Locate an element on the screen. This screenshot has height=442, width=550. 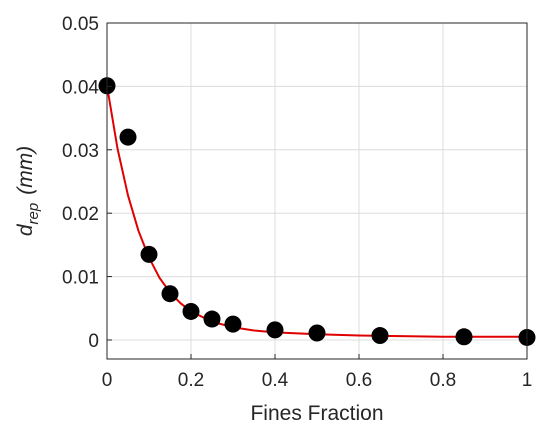
y-tick-label: 0.02 is located at coordinates (80, 214).